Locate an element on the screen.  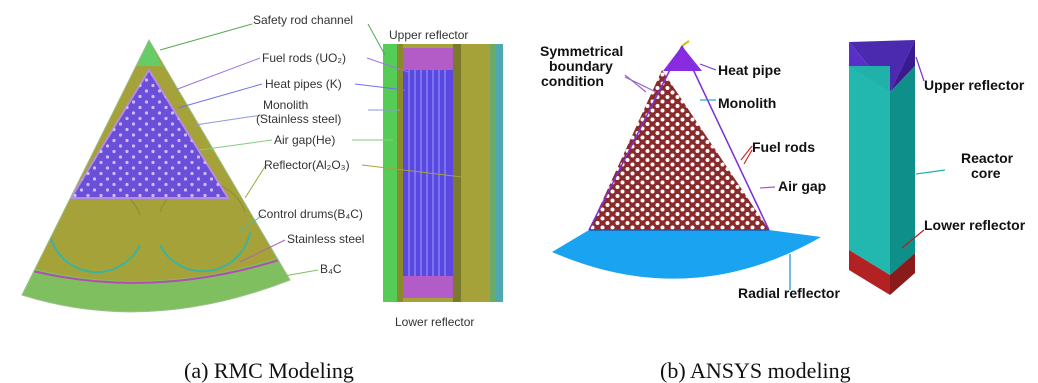
label-boundary: boundary is located at coordinates (581, 66).